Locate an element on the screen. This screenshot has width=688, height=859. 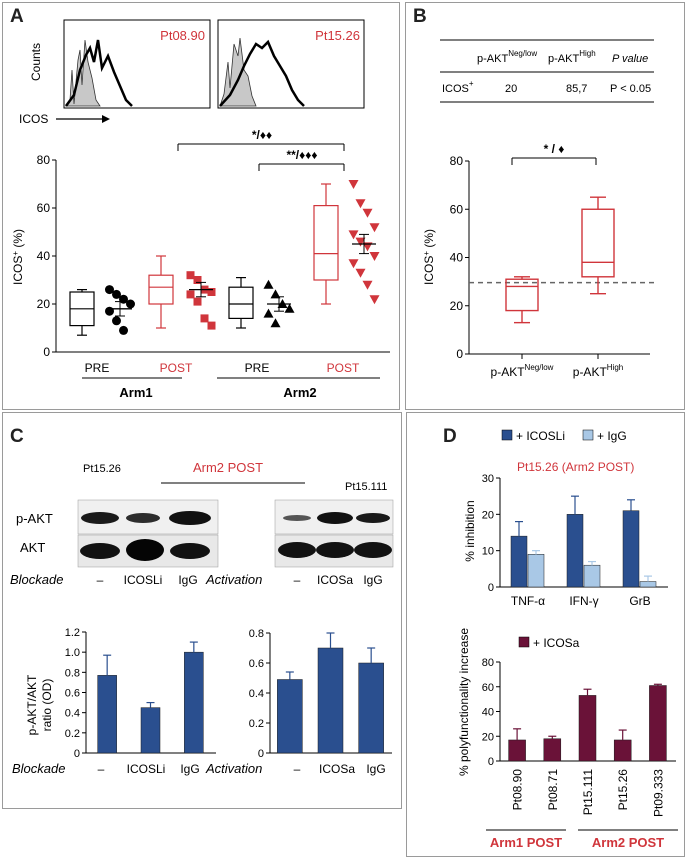
b-x-tick-sup: High is located at coordinates (615, 367).